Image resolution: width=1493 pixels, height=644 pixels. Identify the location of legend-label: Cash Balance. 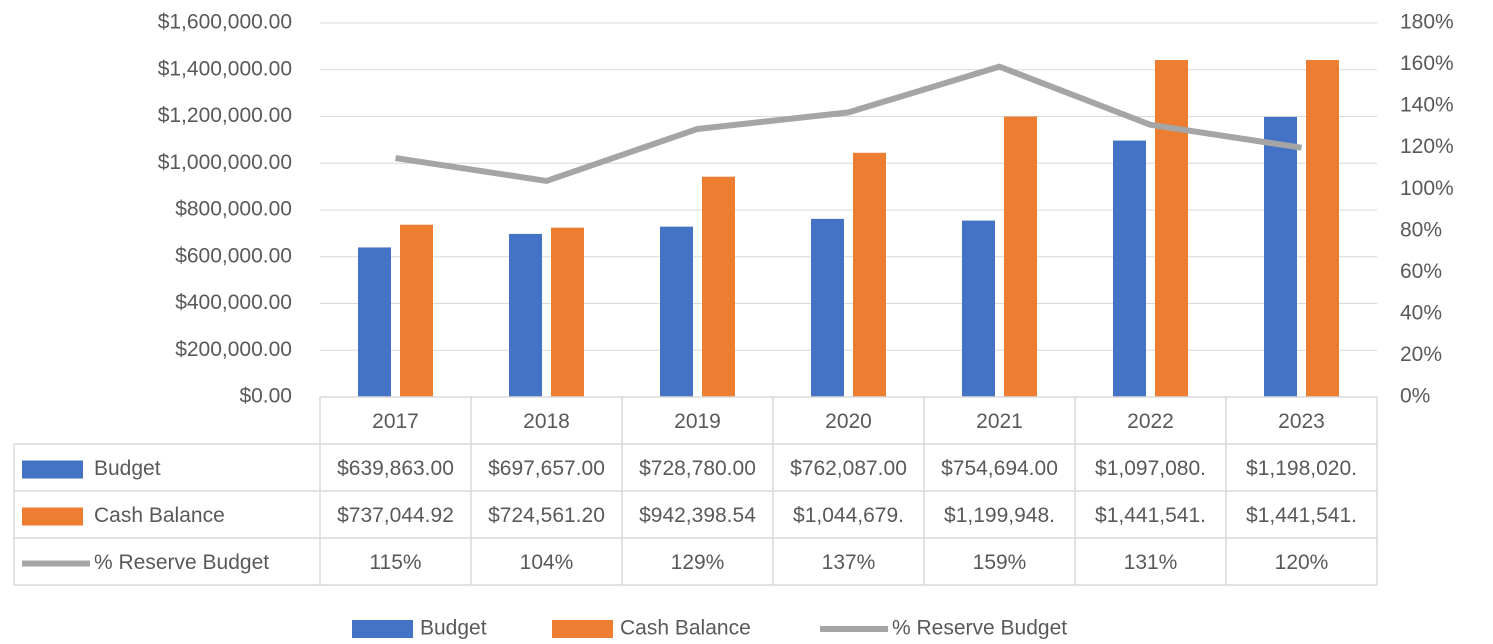
(685, 628).